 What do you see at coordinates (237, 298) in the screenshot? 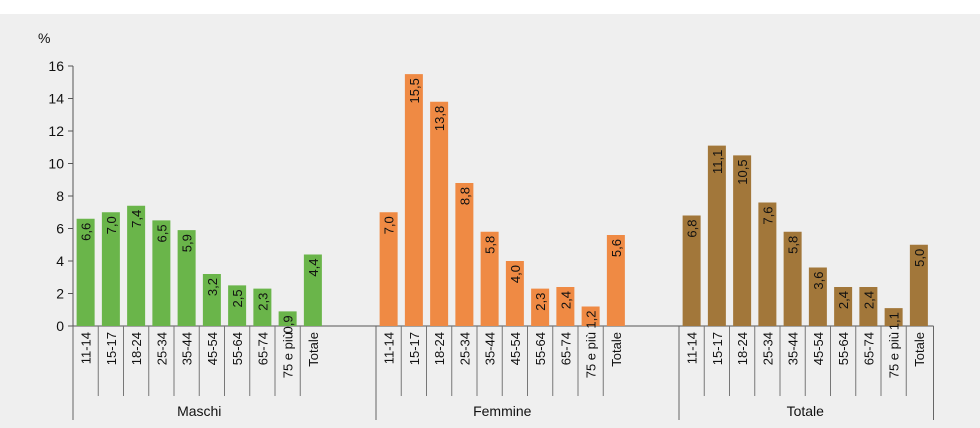
I see `bar-value-label: 2,5` at bounding box center [237, 298].